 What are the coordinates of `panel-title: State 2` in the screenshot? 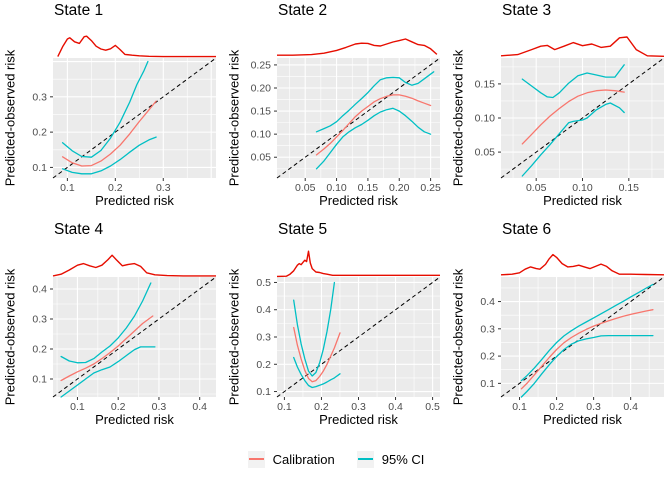 It's located at (303, 10).